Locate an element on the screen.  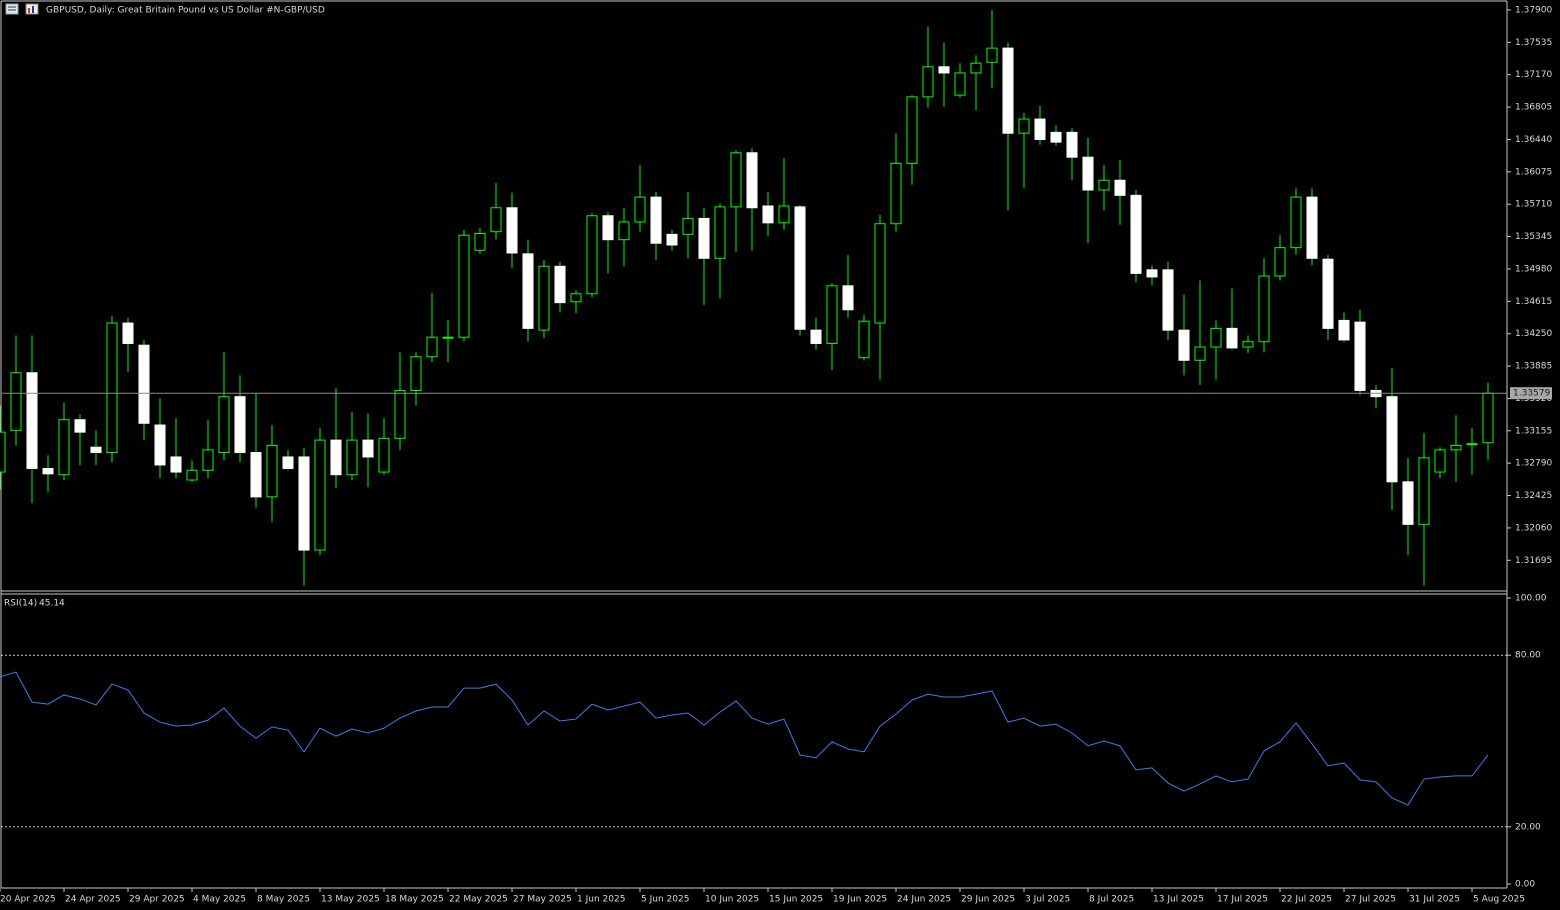
x-tick-label: 29 Jun 2025 is located at coordinates (988, 900).